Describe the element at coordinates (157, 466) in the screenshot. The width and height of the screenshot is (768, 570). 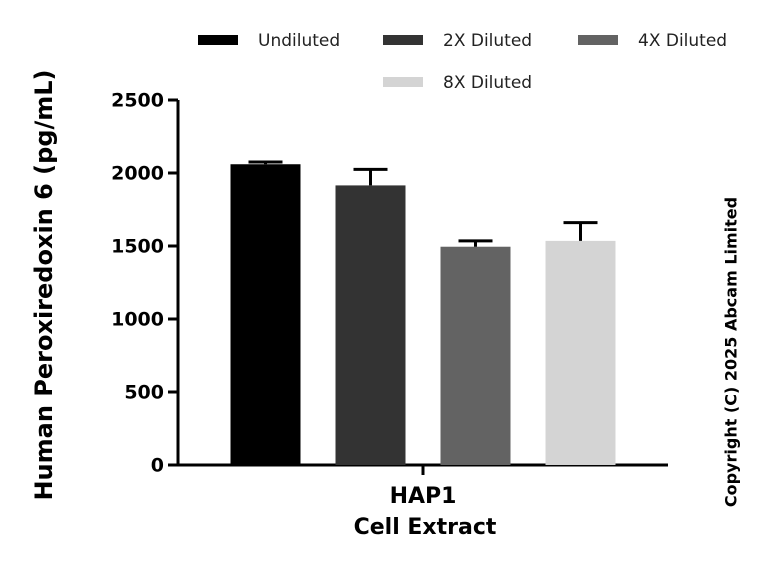
I see `y-tick-label: 0` at that location.